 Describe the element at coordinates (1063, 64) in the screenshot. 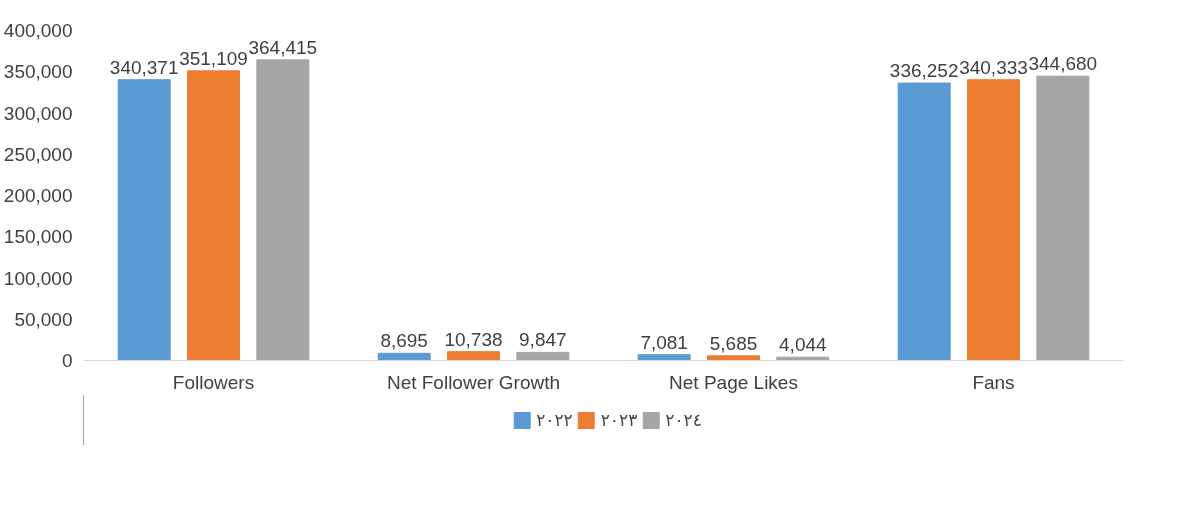

I see `data-label: 344,680` at that location.